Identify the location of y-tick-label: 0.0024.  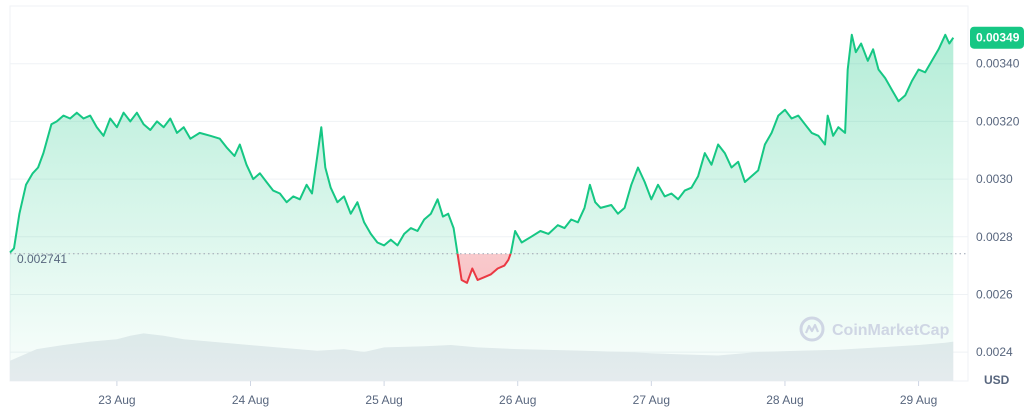
(994, 352).